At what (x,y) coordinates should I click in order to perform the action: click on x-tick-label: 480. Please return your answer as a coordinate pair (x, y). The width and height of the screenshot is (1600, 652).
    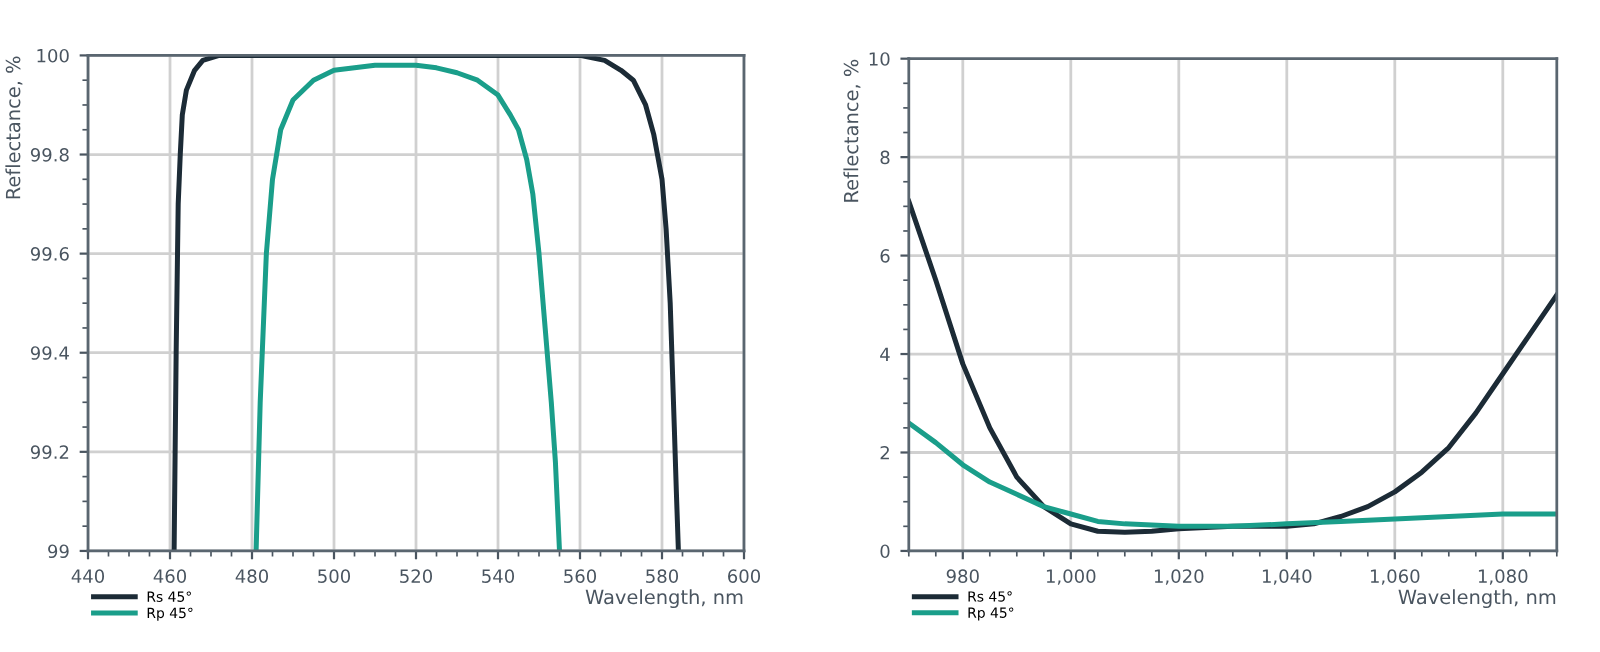
    Looking at the image, I should click on (252, 576).